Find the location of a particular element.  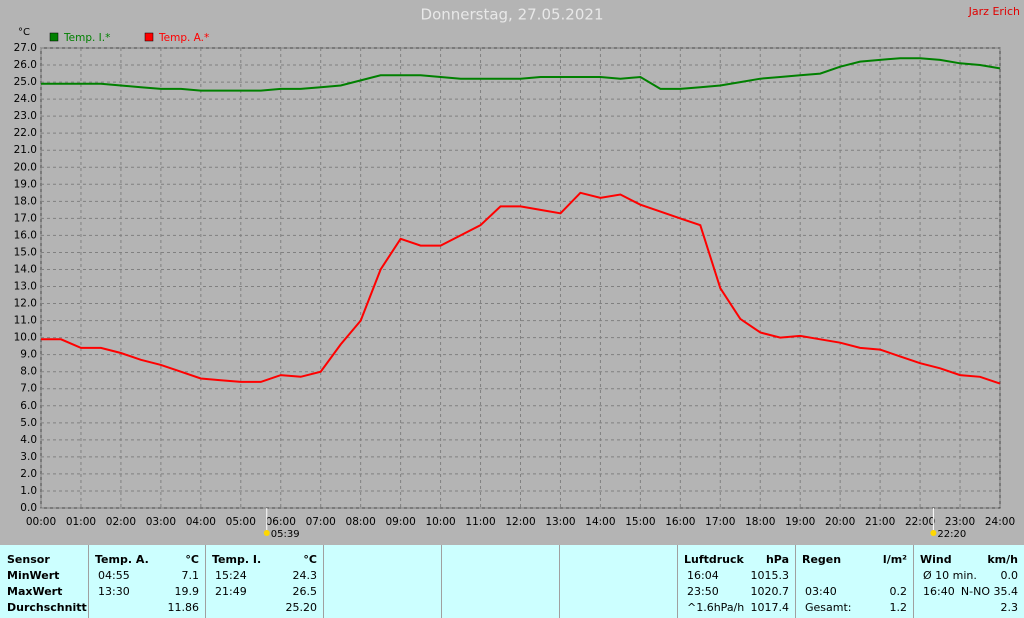

x-tick-label: 03:00 is located at coordinates (161, 522).